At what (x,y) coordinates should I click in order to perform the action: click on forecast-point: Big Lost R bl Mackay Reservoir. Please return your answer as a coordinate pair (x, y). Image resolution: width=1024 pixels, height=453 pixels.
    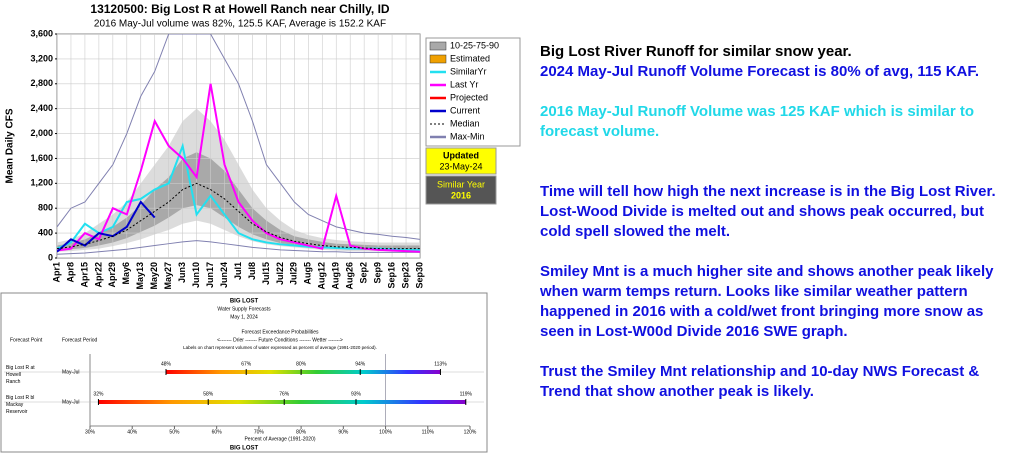
    Looking at the image, I should click on (20, 405).